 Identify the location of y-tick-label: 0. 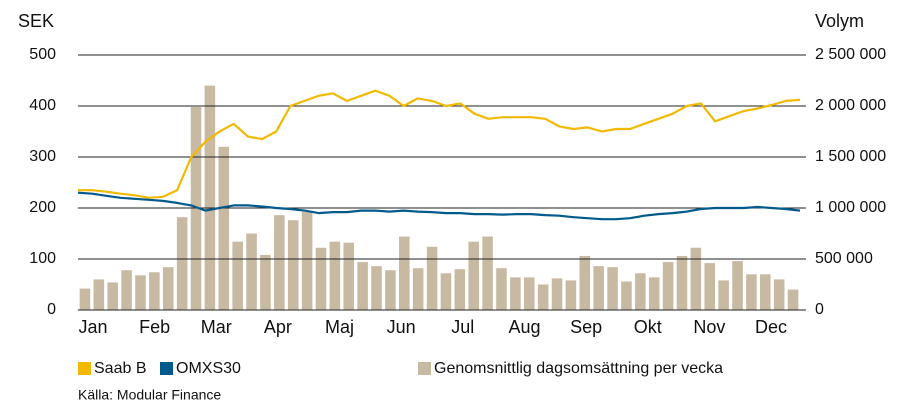
(51, 309).